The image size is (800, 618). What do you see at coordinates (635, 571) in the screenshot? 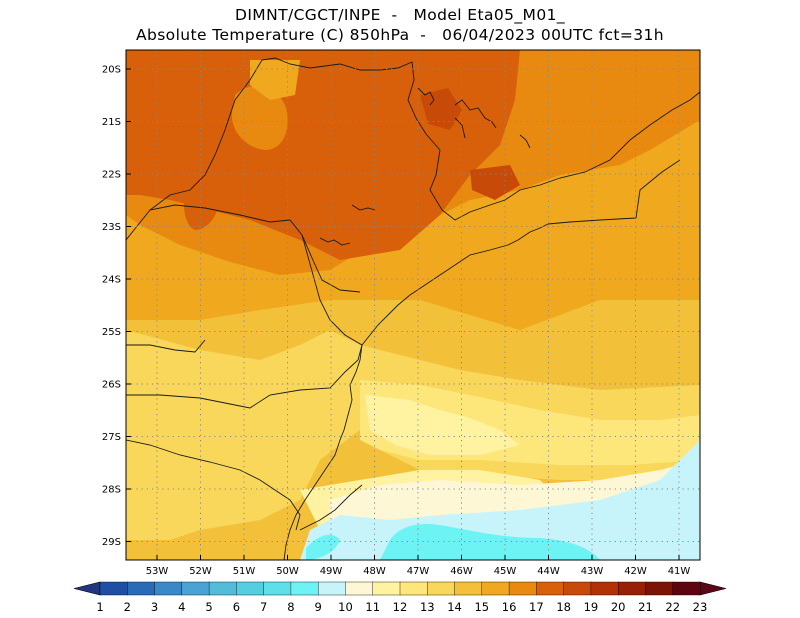
I see `lon-label: 42W` at bounding box center [635, 571].